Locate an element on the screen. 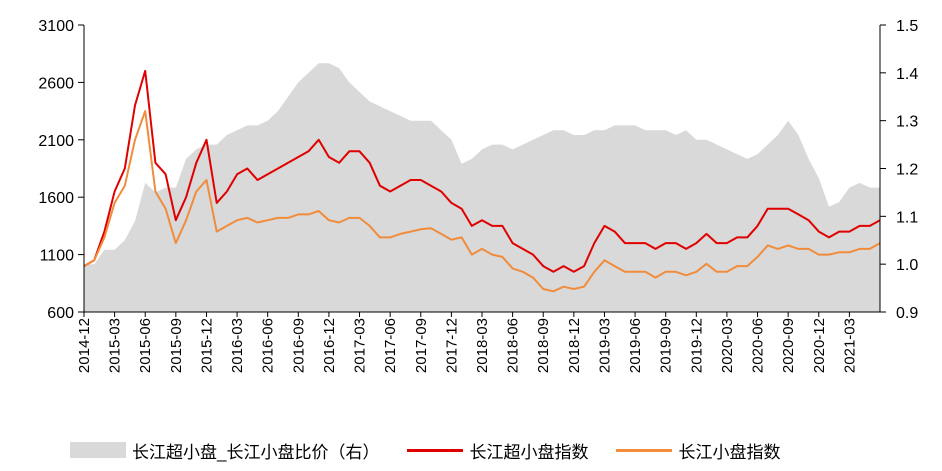 The width and height of the screenshot is (942, 471). x-tick-label: 2021-03 is located at coordinates (849, 345).